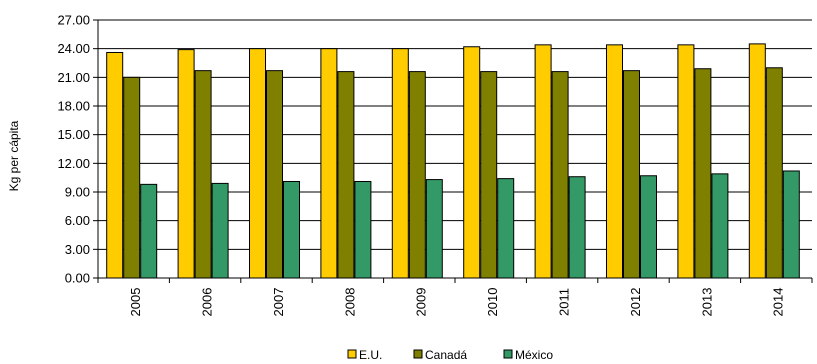 The image size is (817, 364). I want to click on y-tick-label: 6.00, so click(77, 220).